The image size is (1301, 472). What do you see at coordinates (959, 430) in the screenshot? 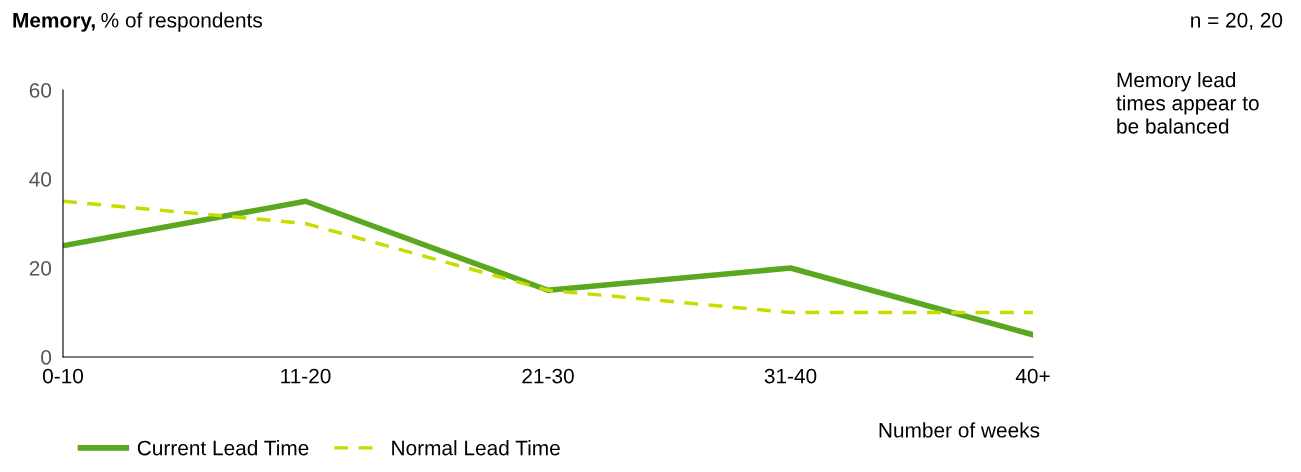
I see `x-axis-title: Number of weeks` at bounding box center [959, 430].